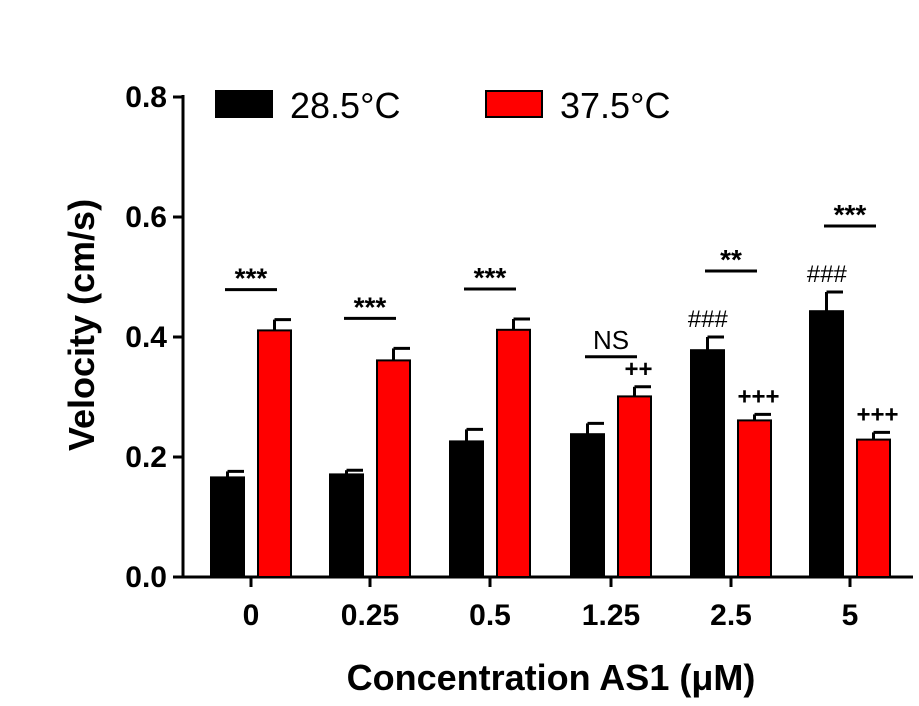 Image resolution: width=919 pixels, height=706 pixels. What do you see at coordinates (442, 105) in the screenshot?
I see `legend: 28.5°C 37.5°C` at bounding box center [442, 105].